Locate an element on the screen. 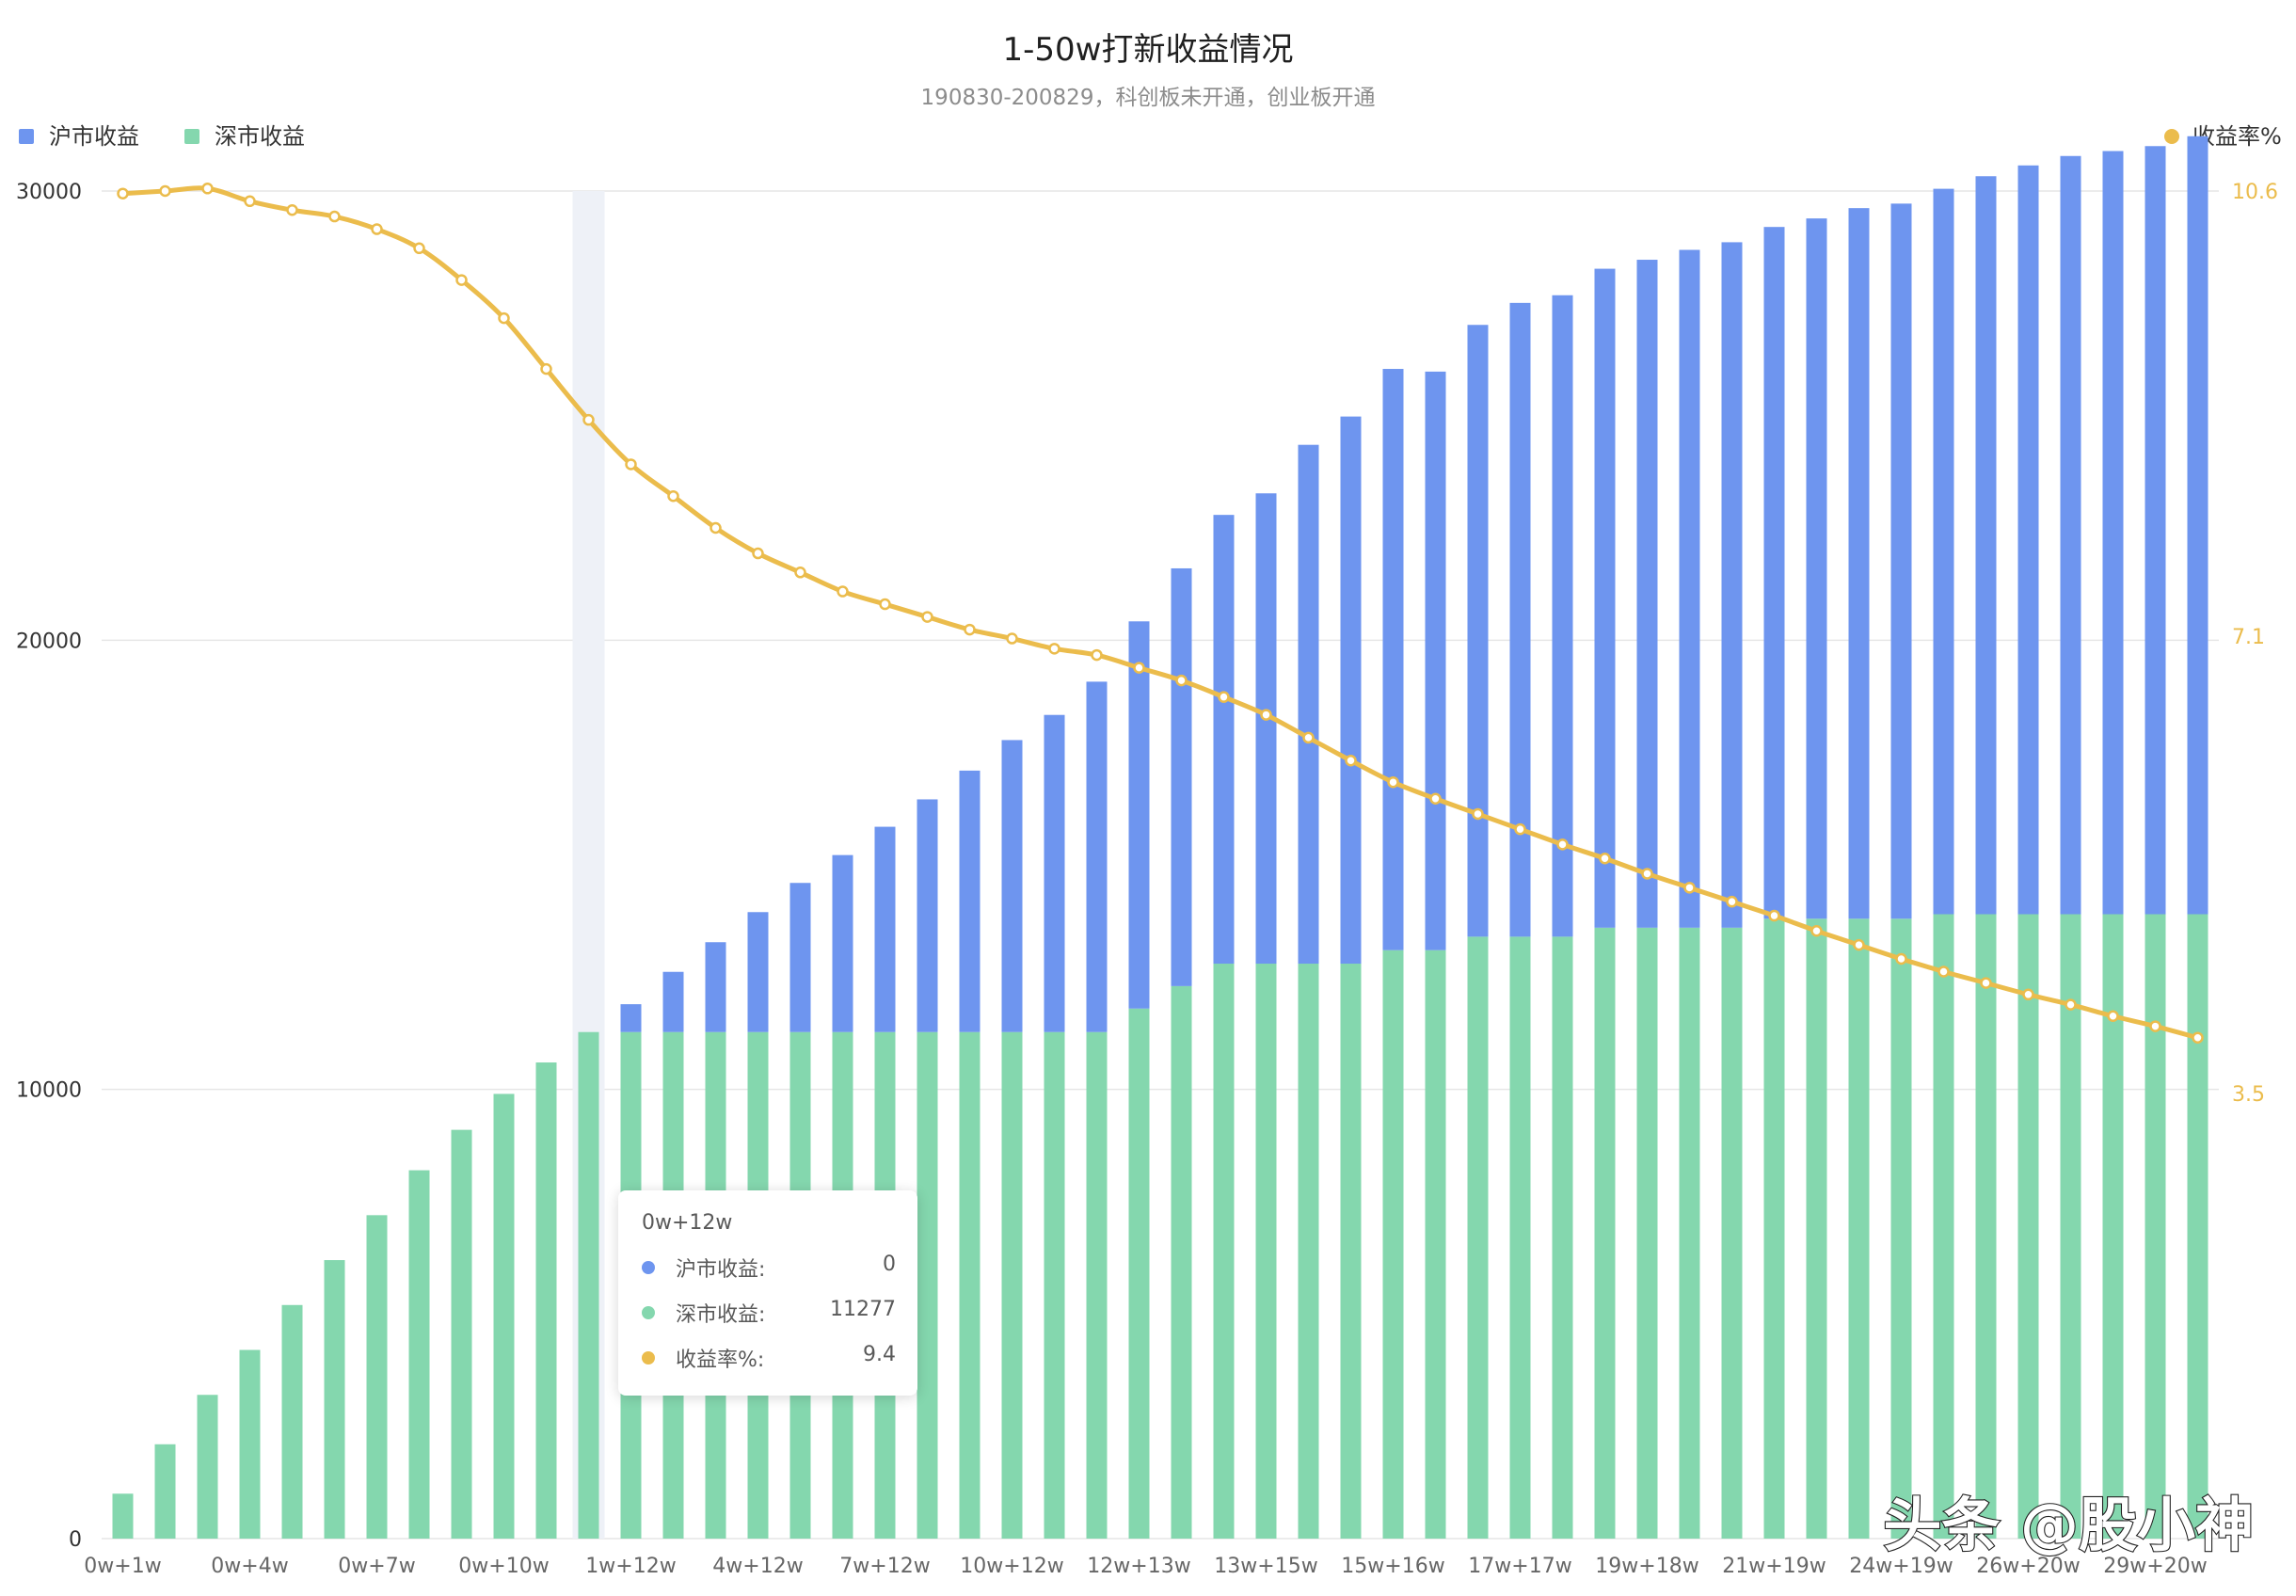 The image size is (2296, 1596). legend: 沪市收益 深市收益 收益率% is located at coordinates (1150, 136).